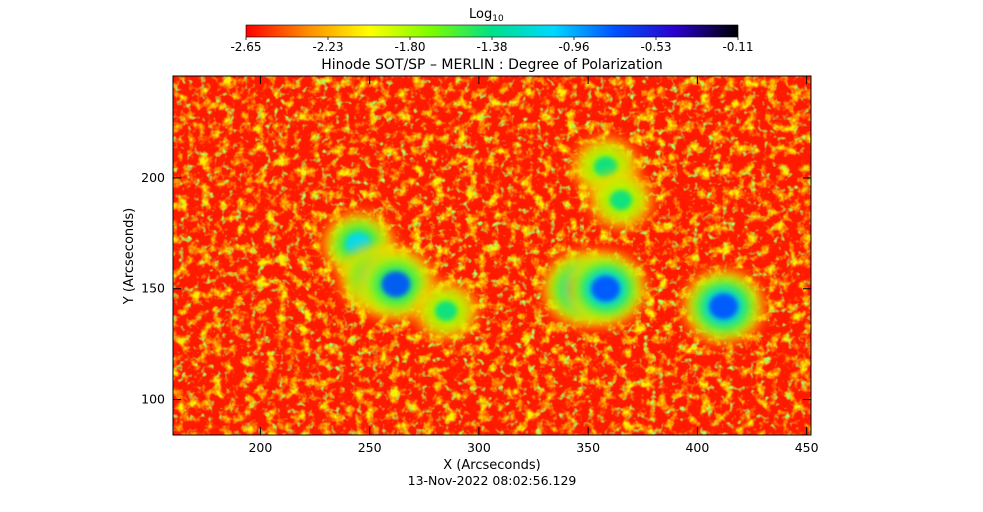 The width and height of the screenshot is (983, 512). I want to click on colorbar-label: Log10, so click(486, 15).